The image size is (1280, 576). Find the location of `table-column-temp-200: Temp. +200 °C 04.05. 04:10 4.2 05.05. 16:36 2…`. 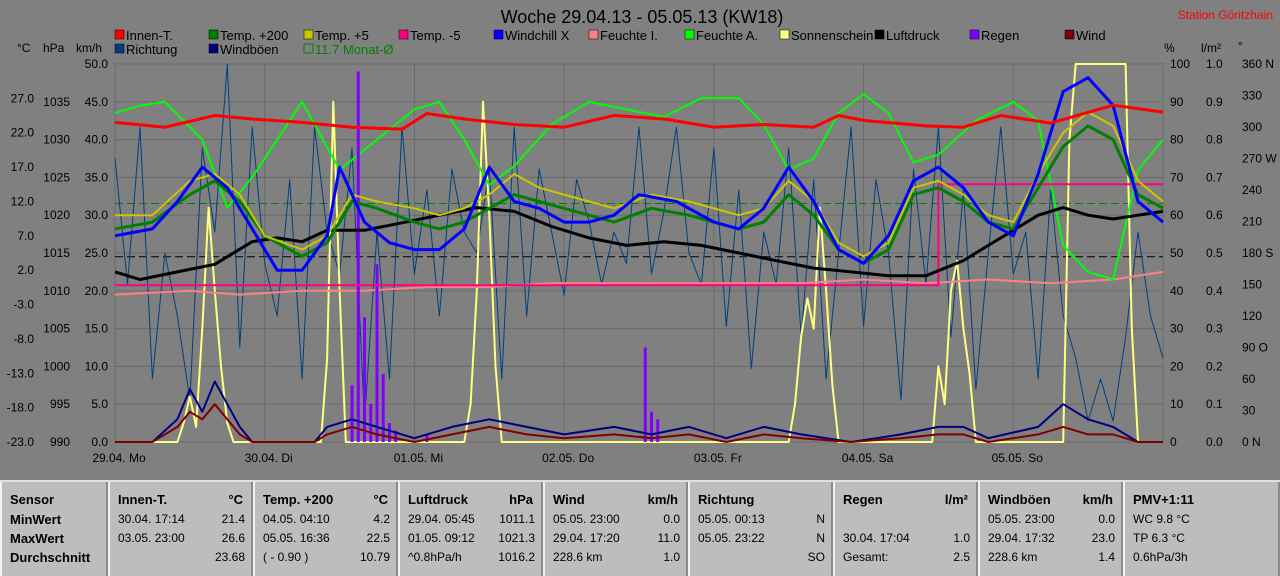

table-column-temp-200: Temp. +200 °C 04.05. 04:10 4.2 05.05. 16:36 2… is located at coordinates (325, 529).